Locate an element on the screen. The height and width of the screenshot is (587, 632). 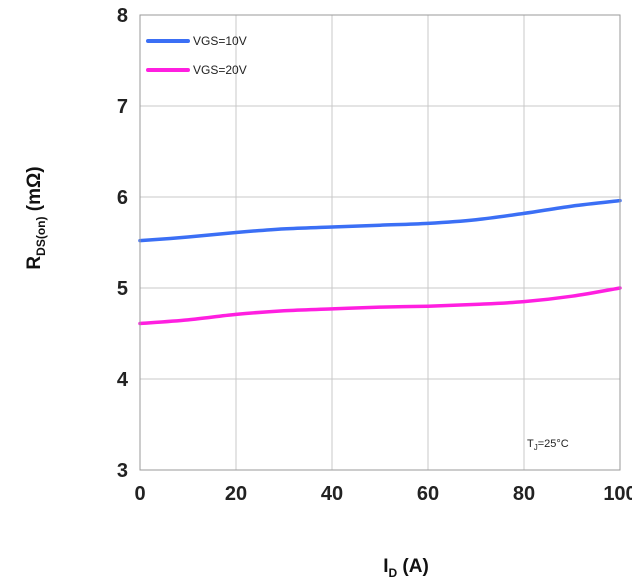
temperature-annotation: TJ=25°C is located at coordinates (548, 445).